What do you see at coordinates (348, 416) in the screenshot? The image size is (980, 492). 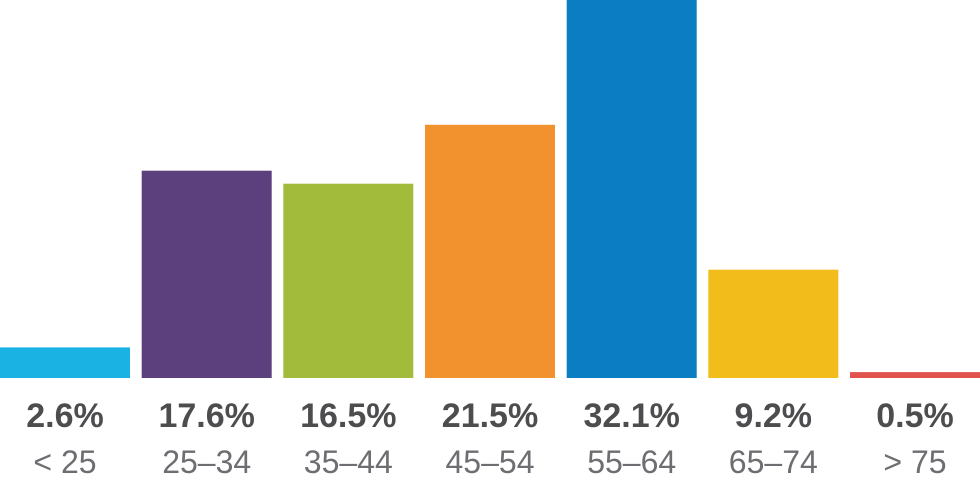 I see `value-label-3: 16.5%` at bounding box center [348, 416].